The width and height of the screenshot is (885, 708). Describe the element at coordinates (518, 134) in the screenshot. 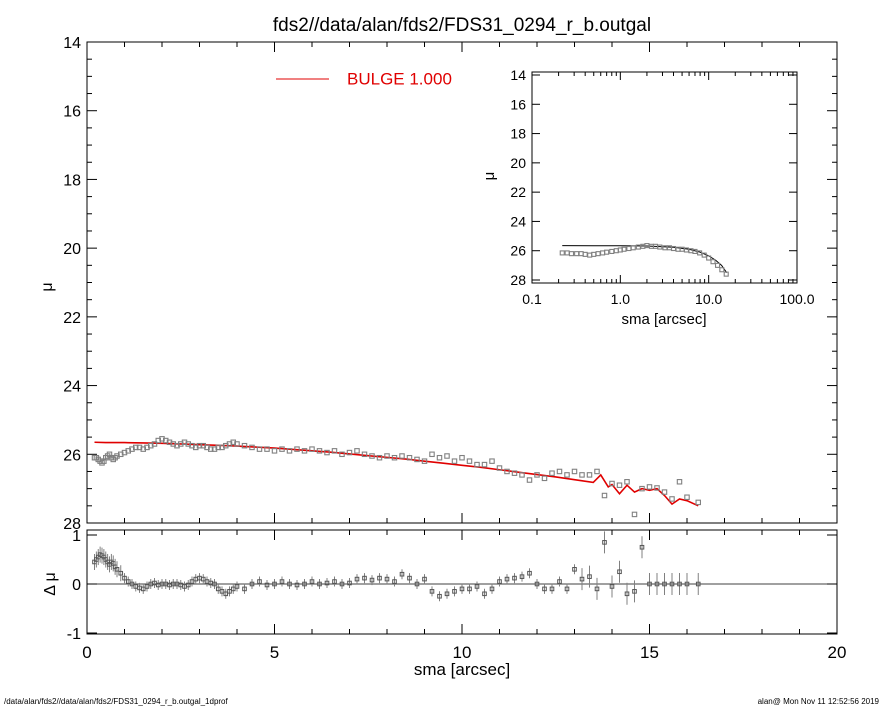

I see `inset-y-tick-label: 18` at that location.